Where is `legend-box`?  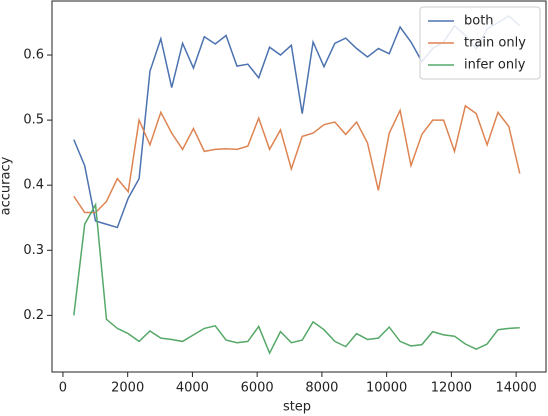
legend-box is located at coordinates (480, 43).